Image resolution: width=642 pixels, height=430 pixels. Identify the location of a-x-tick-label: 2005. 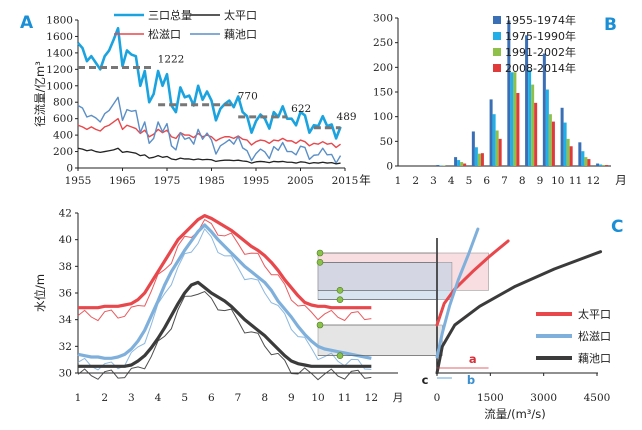
(300, 181).